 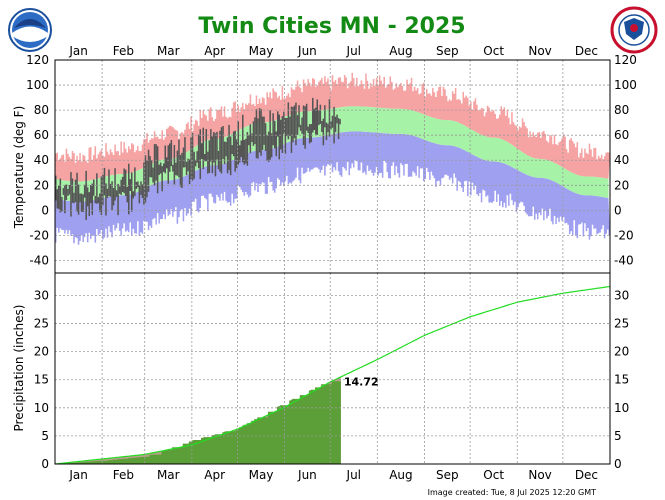 What do you see at coordinates (261, 475) in the screenshot?
I see `month-label-bottom: May` at bounding box center [261, 475].